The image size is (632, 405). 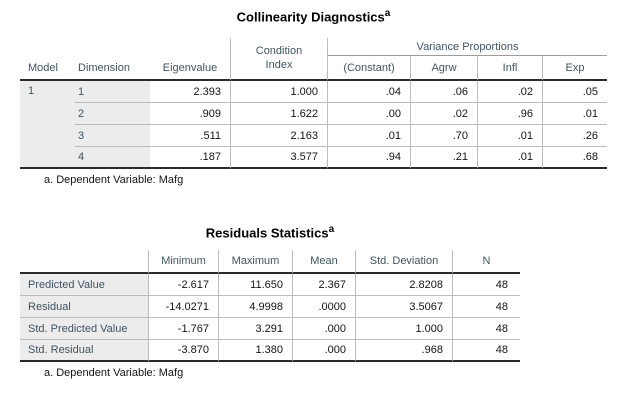 I want to click on condition-index-cell: 2.163, so click(x=278, y=136).